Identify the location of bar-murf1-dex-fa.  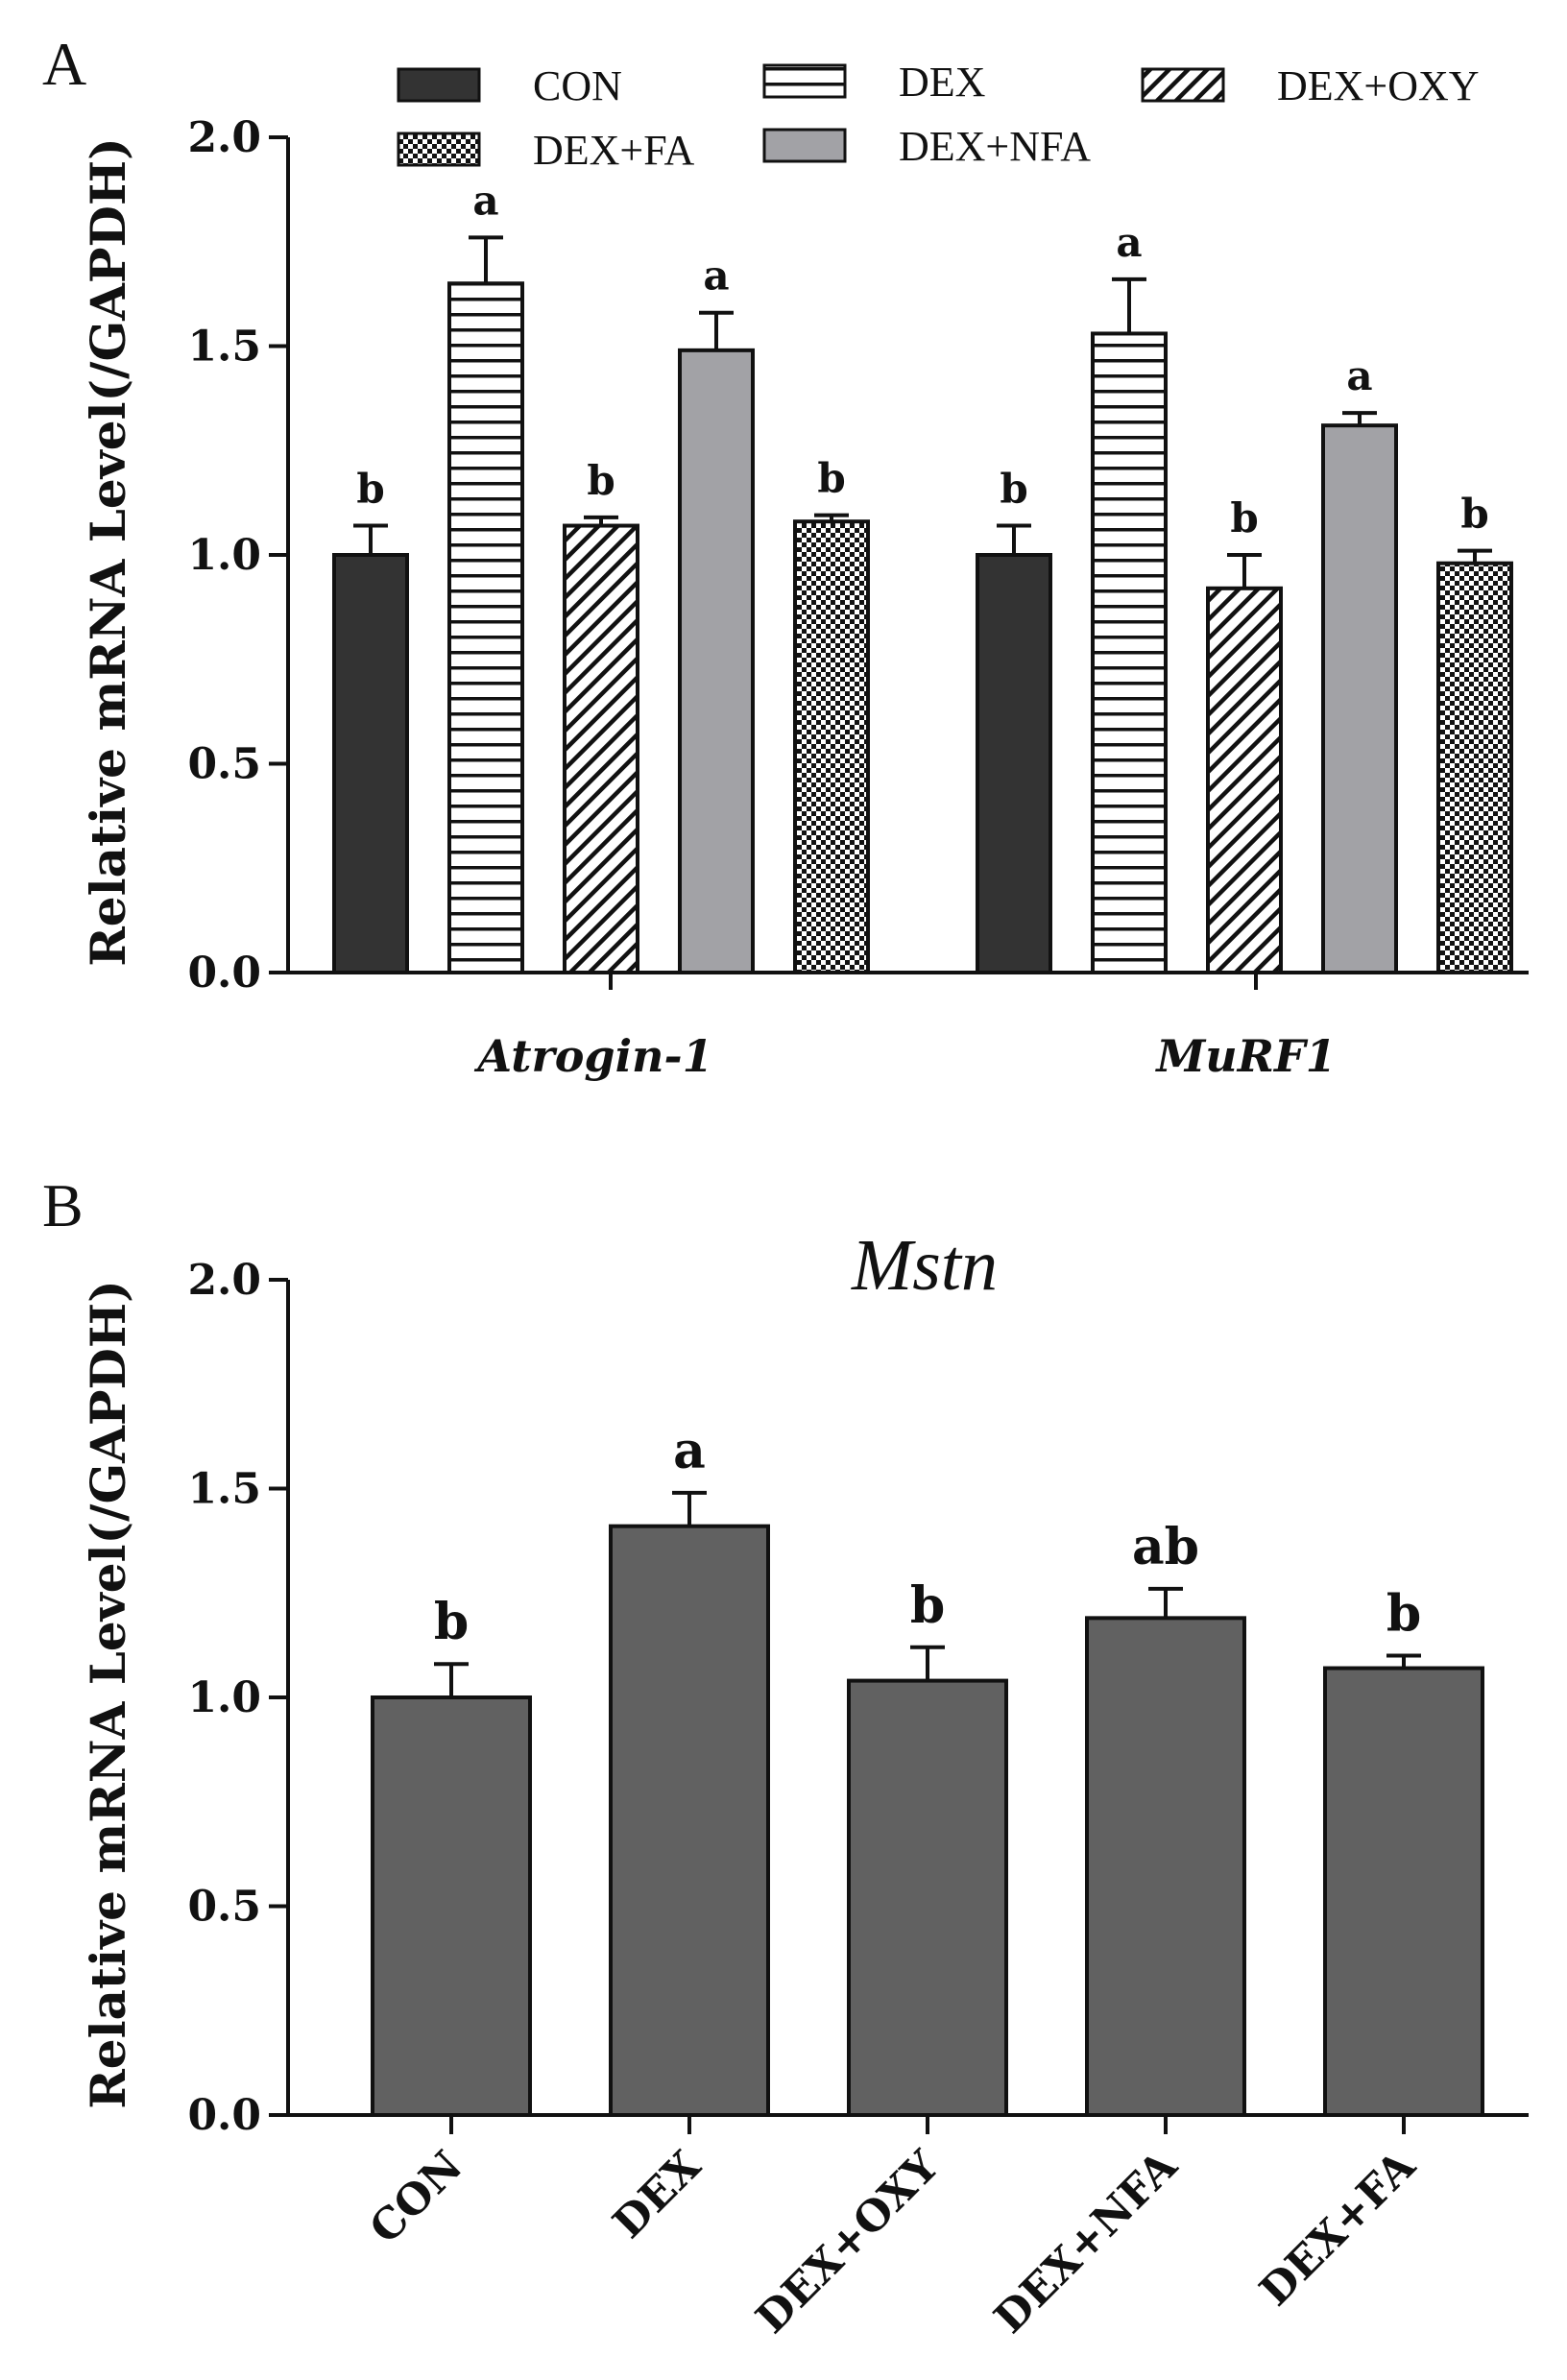
(1474, 768).